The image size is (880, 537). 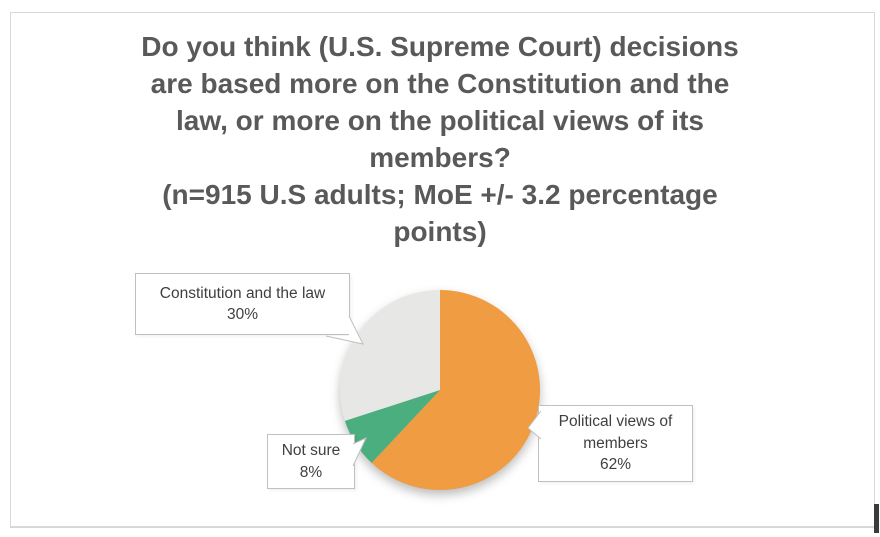 I want to click on pie-slice-constitution, so click(x=390, y=355).